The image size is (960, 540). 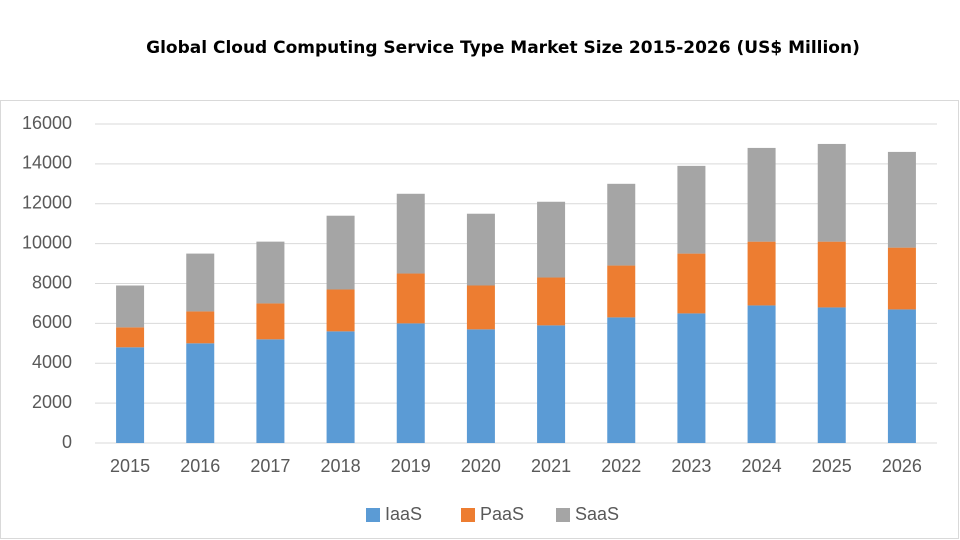 What do you see at coordinates (902, 466) in the screenshot?
I see `x-tick-label: 2026` at bounding box center [902, 466].